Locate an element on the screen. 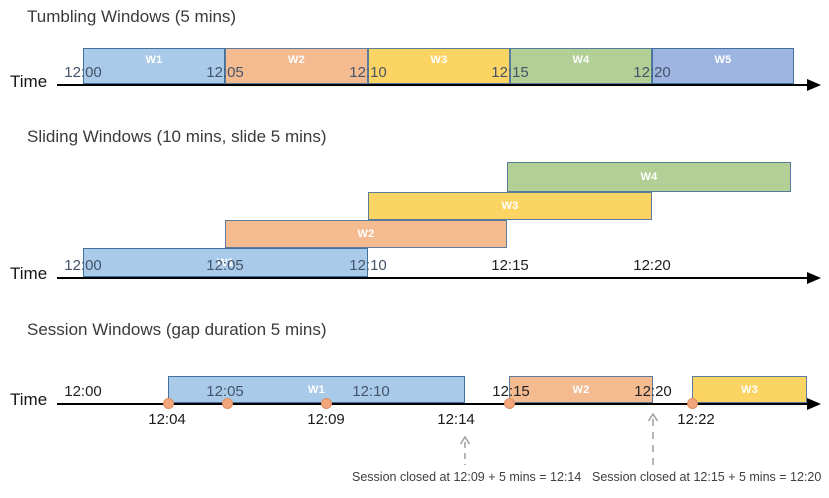  window-label: W5 is located at coordinates (723, 60).